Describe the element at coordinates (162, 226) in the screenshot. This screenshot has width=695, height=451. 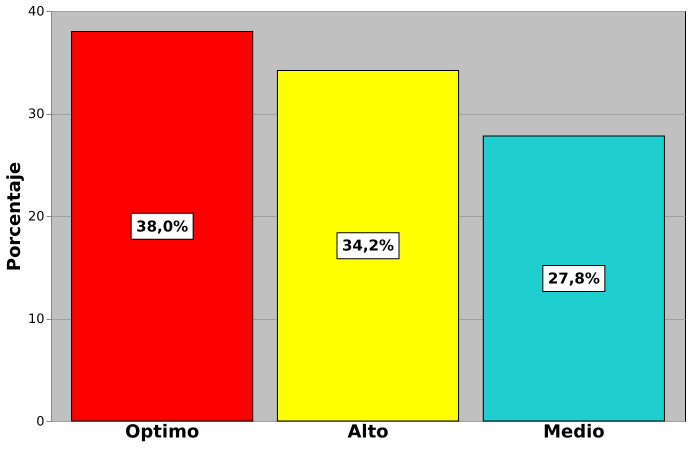
I see `data-label: 38,0%` at that location.